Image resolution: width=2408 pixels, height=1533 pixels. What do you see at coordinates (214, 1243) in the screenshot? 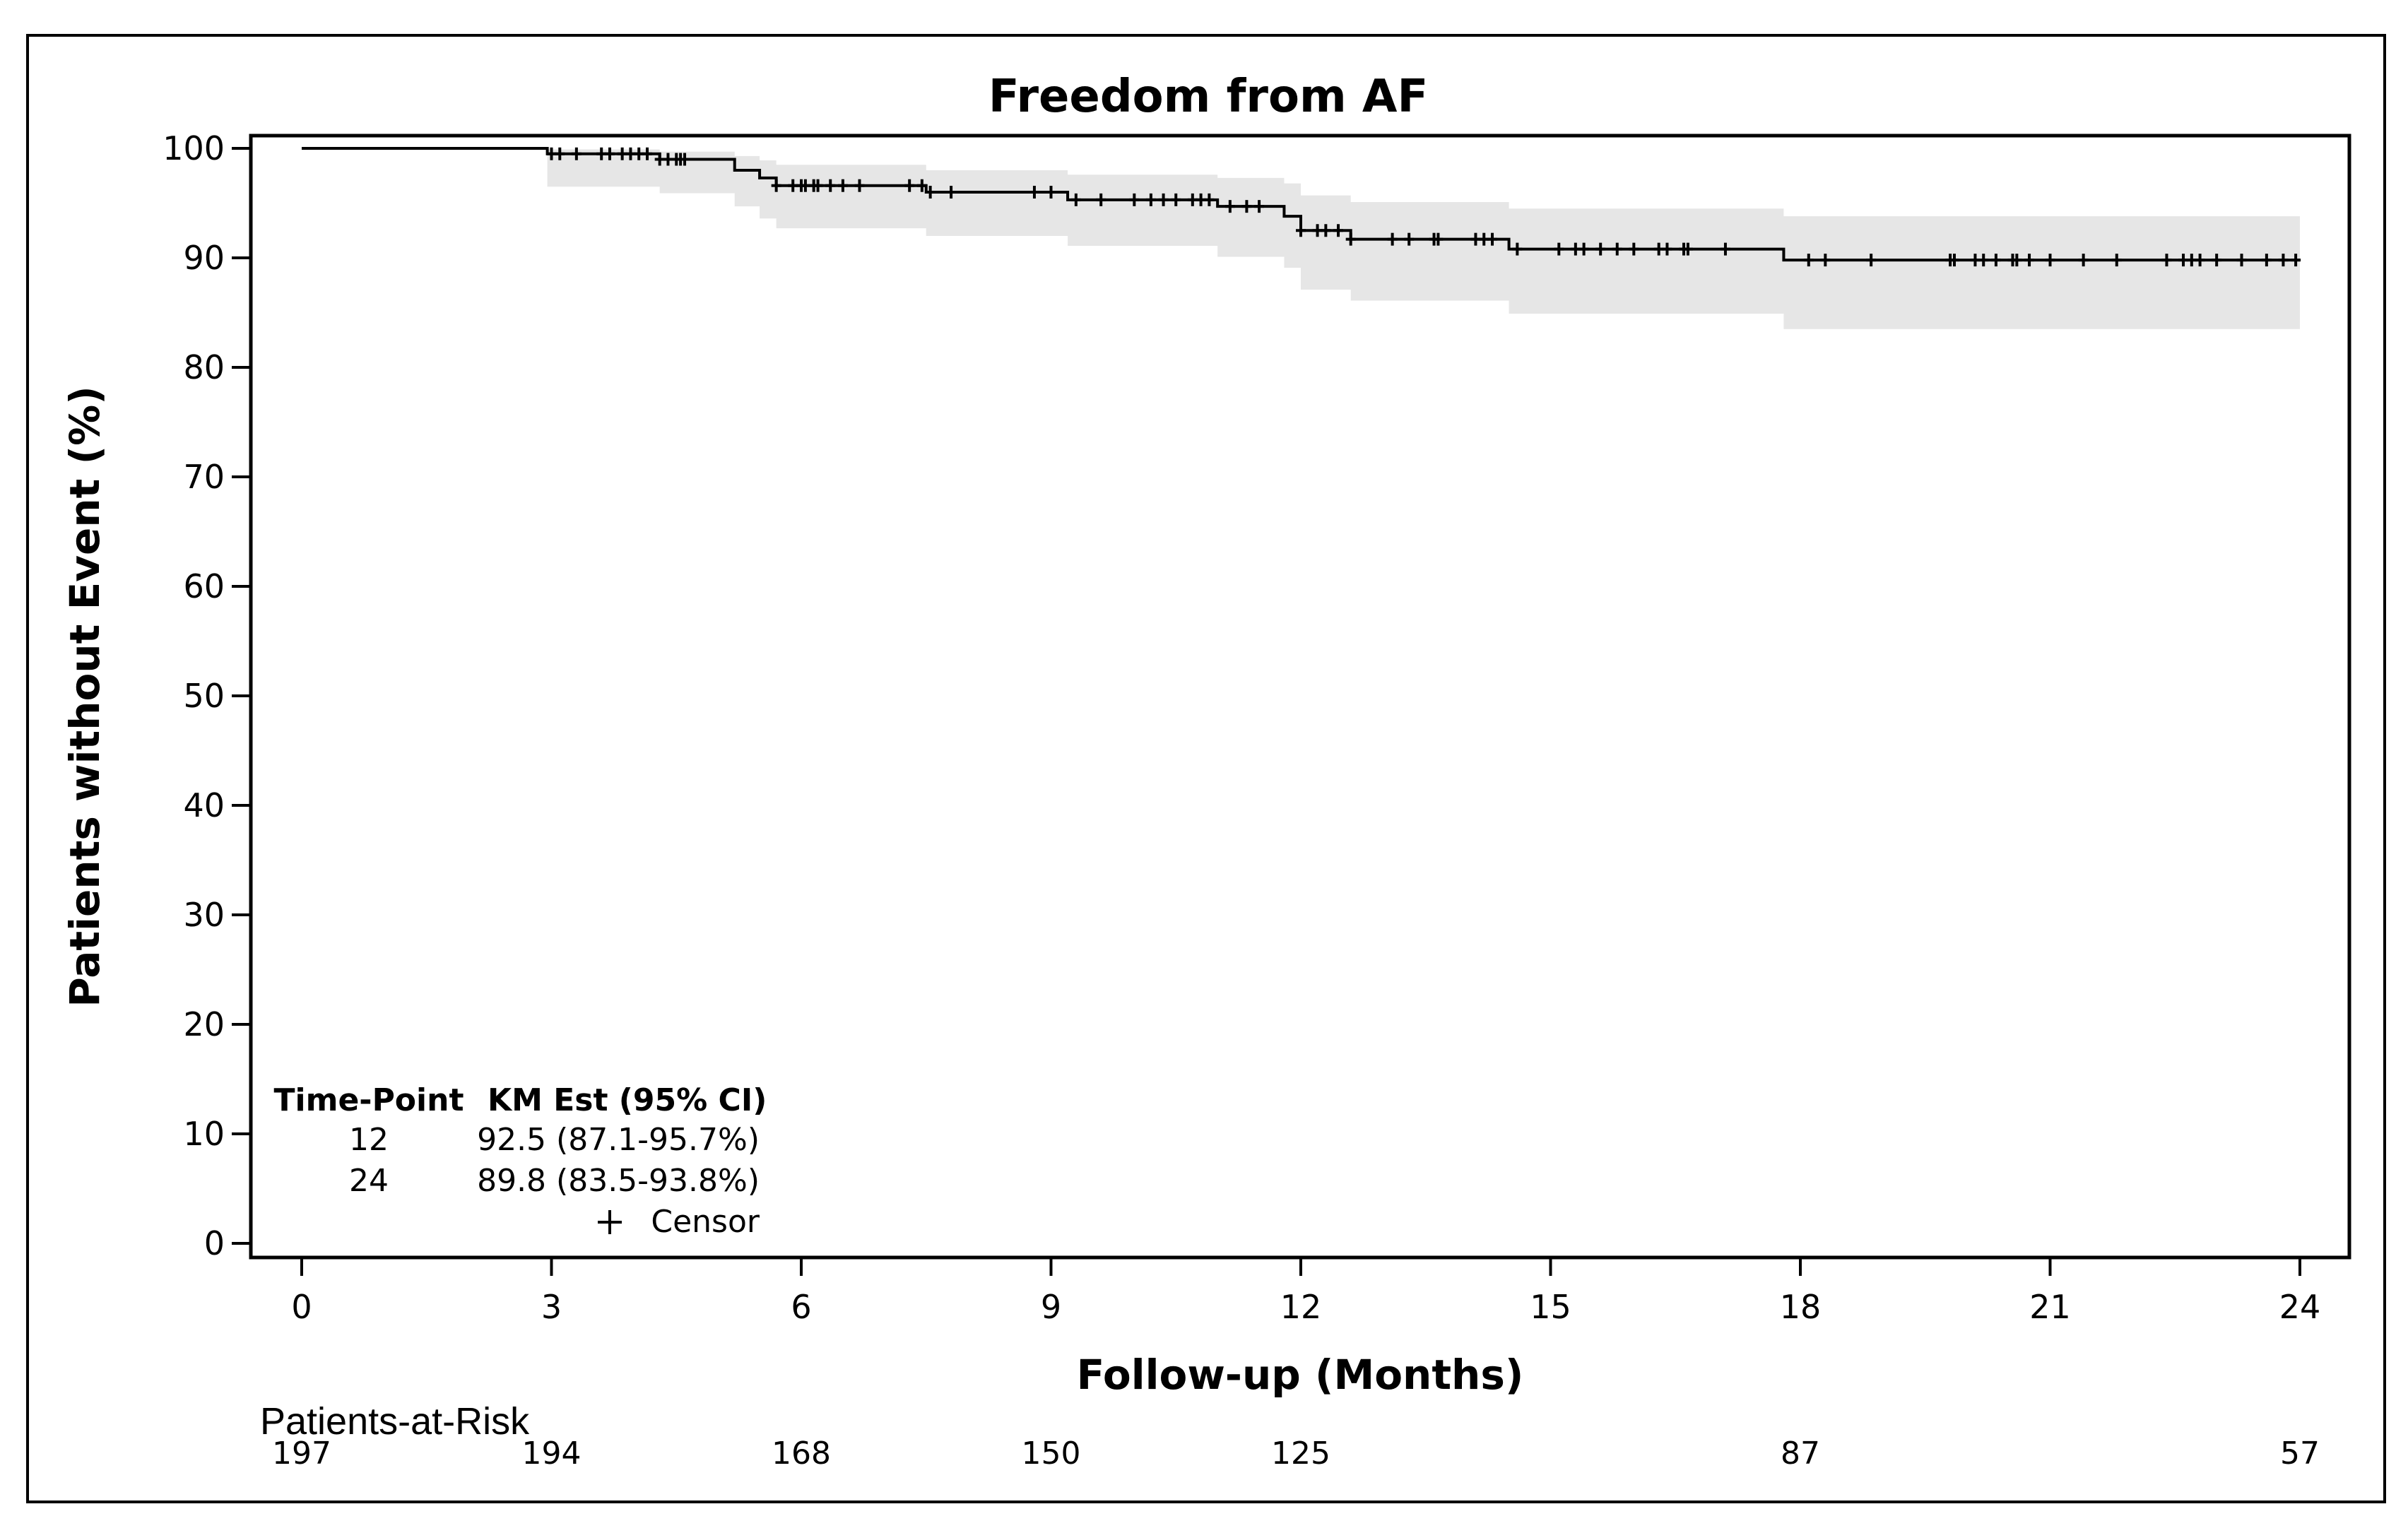
I see `y-tick-label: 0` at bounding box center [214, 1243].